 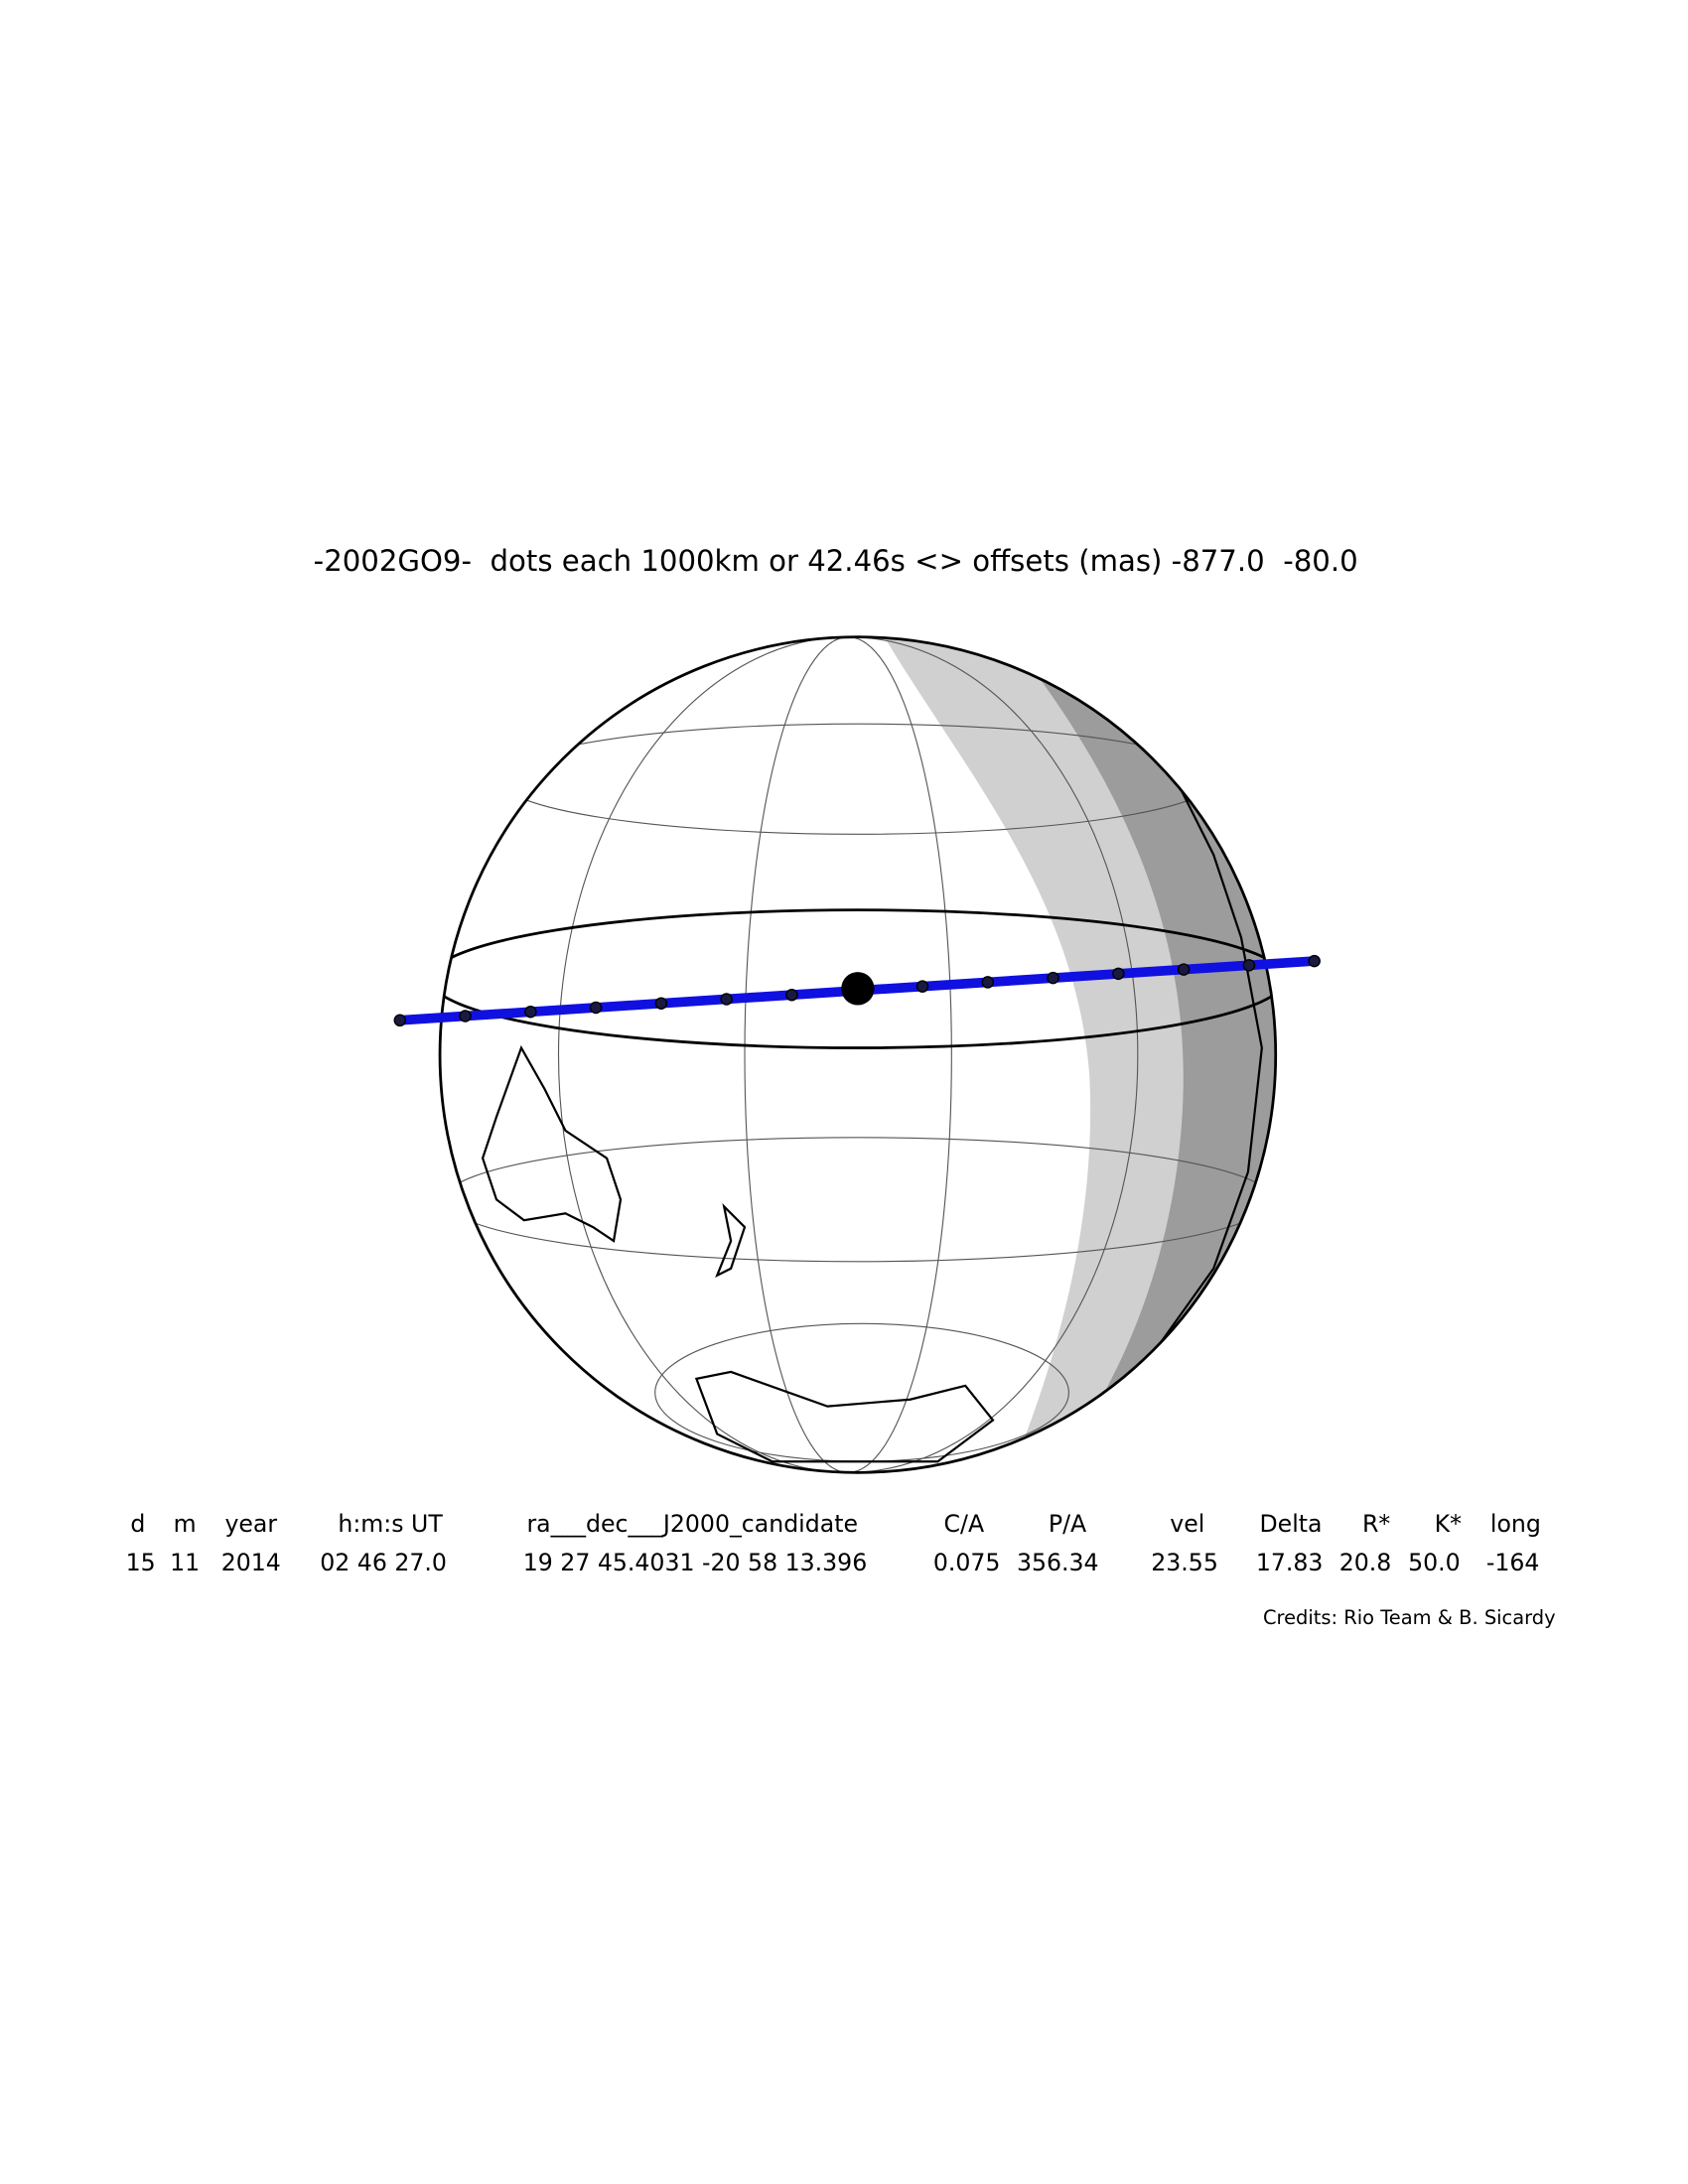 What do you see at coordinates (1067, 1524) in the screenshot?
I see `header: P/A` at bounding box center [1067, 1524].